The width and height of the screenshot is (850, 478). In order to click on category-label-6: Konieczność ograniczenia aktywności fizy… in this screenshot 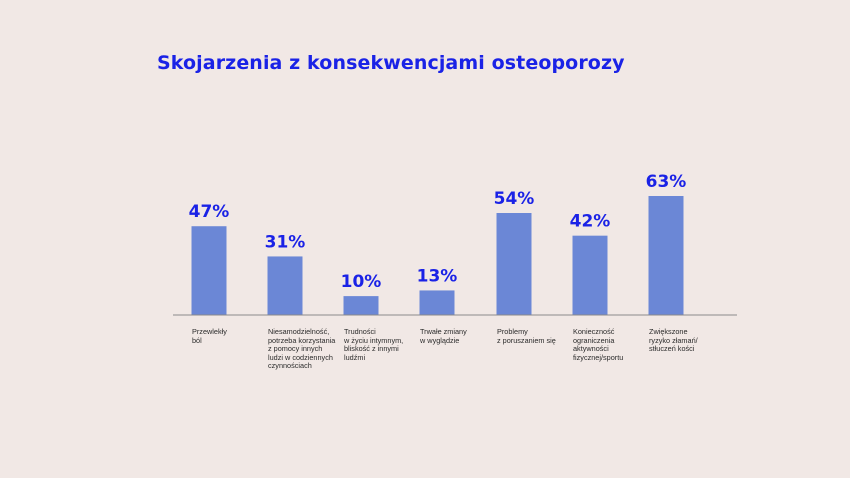, I will do `click(598, 344)`.